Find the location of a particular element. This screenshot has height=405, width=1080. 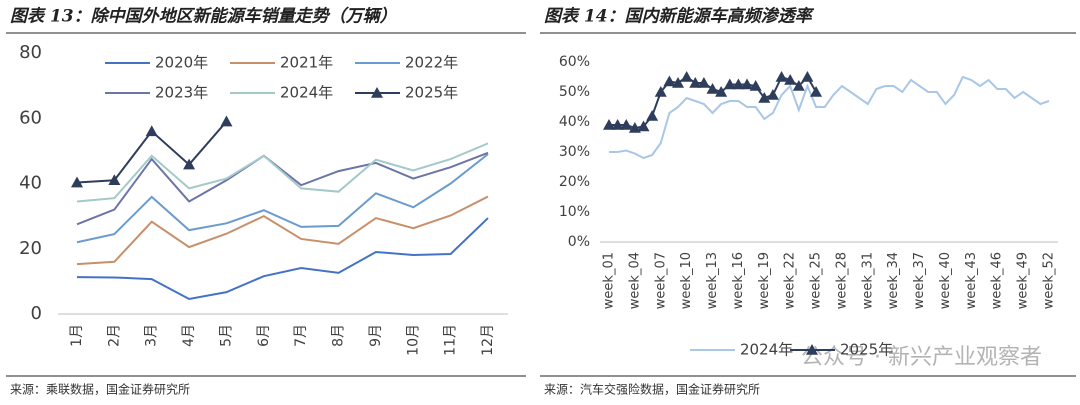

x-tick-label: week_22 is located at coordinates (790, 280).